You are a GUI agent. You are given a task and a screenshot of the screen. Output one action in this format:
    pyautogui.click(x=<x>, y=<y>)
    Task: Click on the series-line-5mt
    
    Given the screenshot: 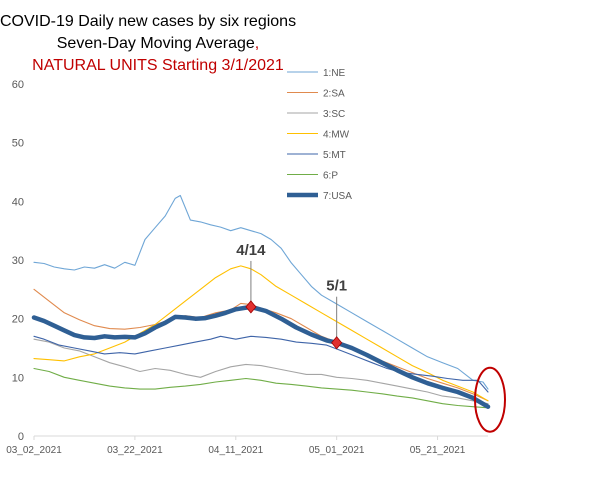 What is the action you would take?
    pyautogui.click(x=261, y=364)
    